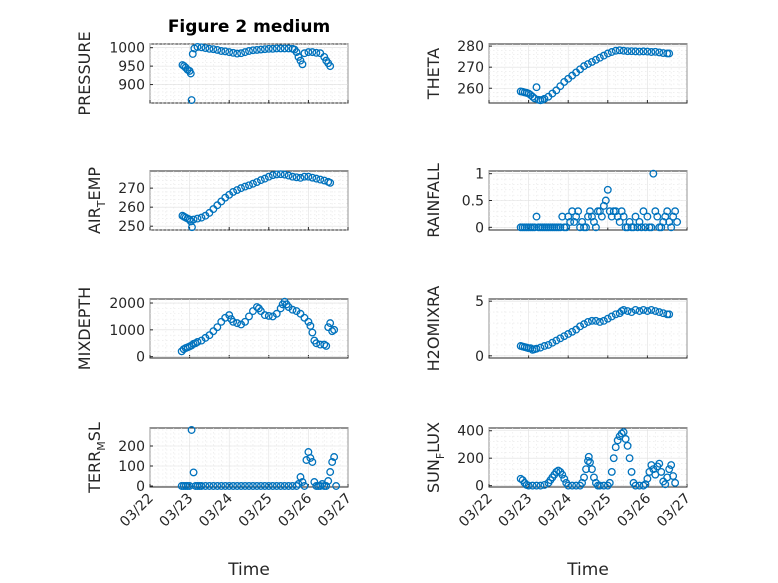 Image resolution: width=778 pixels, height=583 pixels. What do you see at coordinates (249, 27) in the screenshot?
I see `chart-title: Figure 2 medium` at bounding box center [249, 27].